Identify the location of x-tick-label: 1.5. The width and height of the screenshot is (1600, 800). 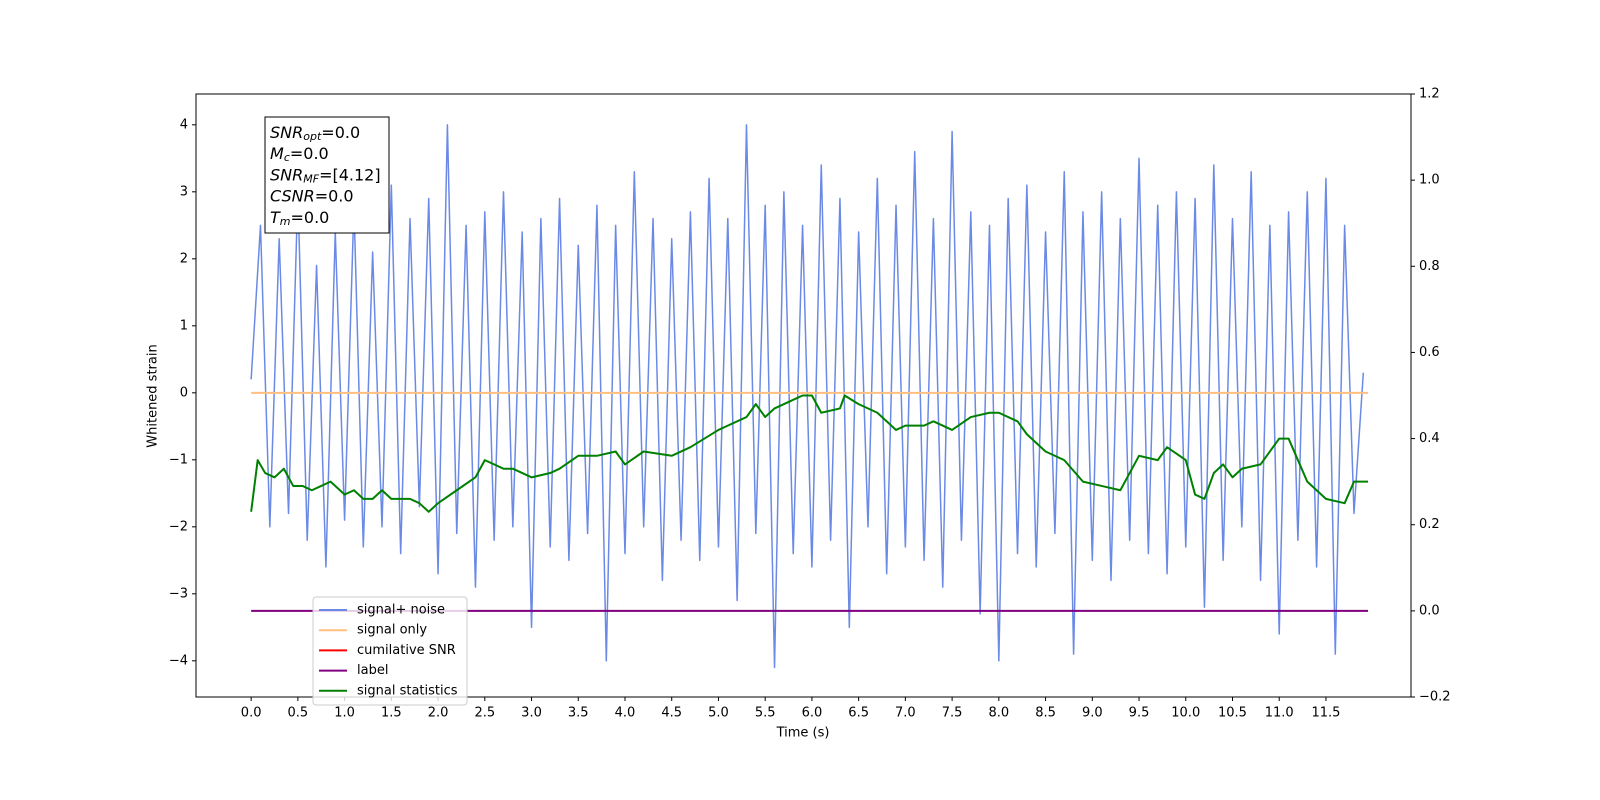
(391, 713).